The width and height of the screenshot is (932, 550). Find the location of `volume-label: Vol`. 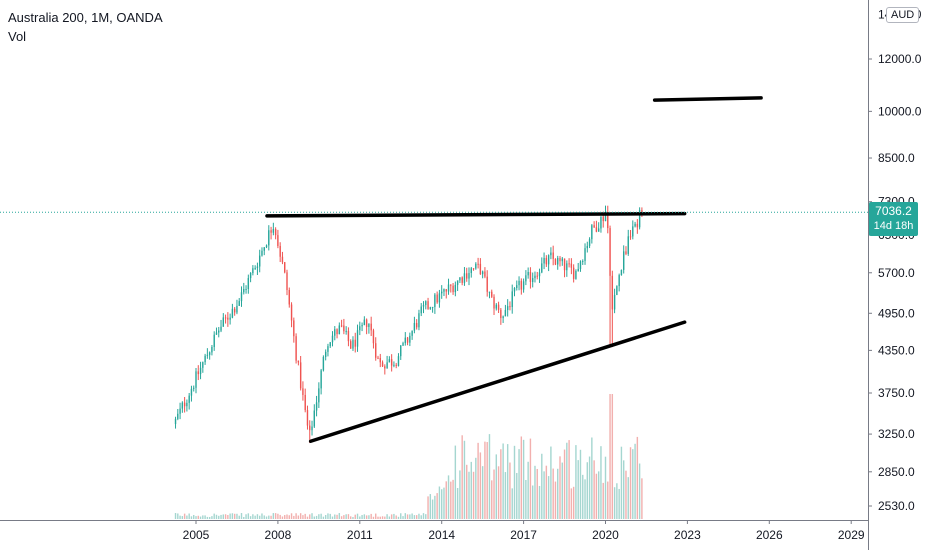

volume-label: Vol is located at coordinates (17, 36).